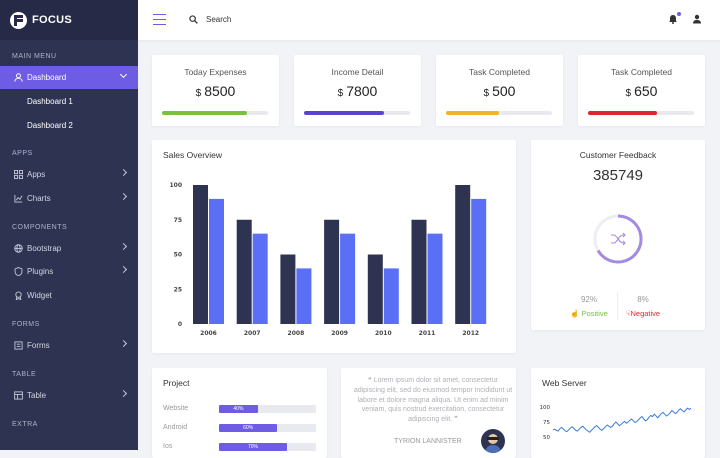 This screenshot has width=720, height=458. What do you see at coordinates (456, 420) in the screenshot?
I see `quote-close-icon: ❞` at bounding box center [456, 420].